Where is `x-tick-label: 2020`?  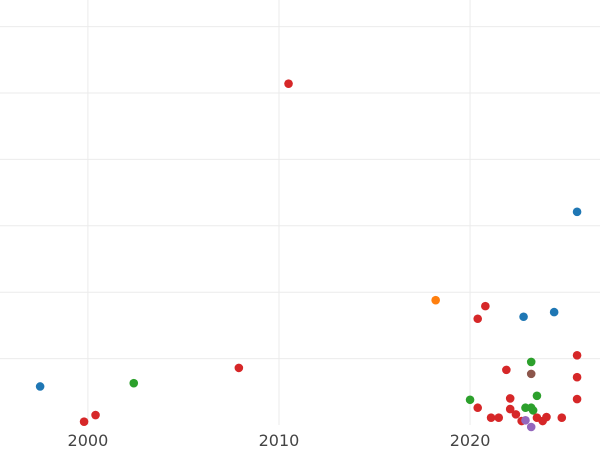
x-tick-label: 2020 is located at coordinates (470, 440).